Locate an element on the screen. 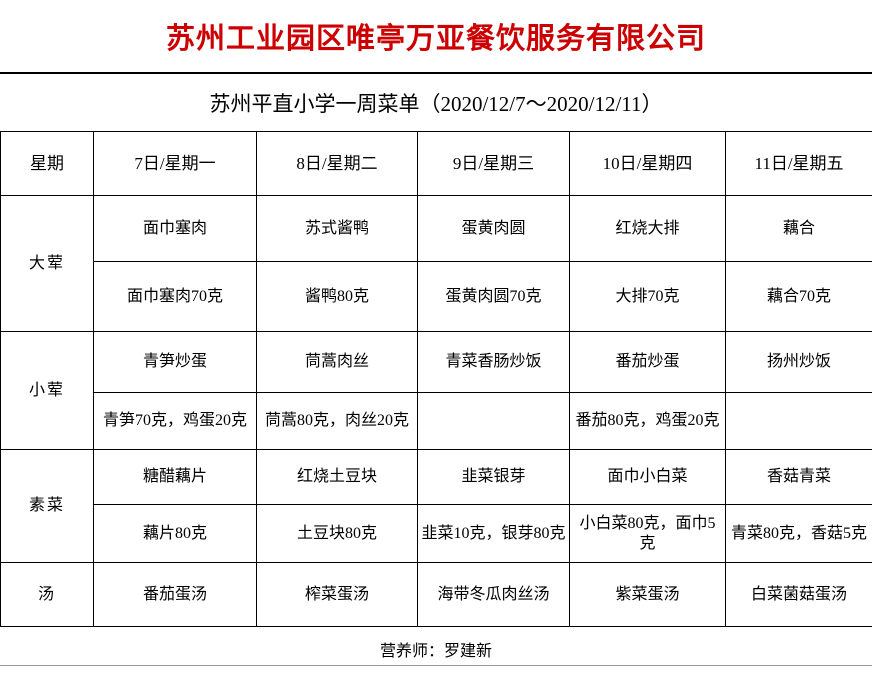 This screenshot has height=678, width=872. footer: 营养师：罗建新 is located at coordinates (436, 649).